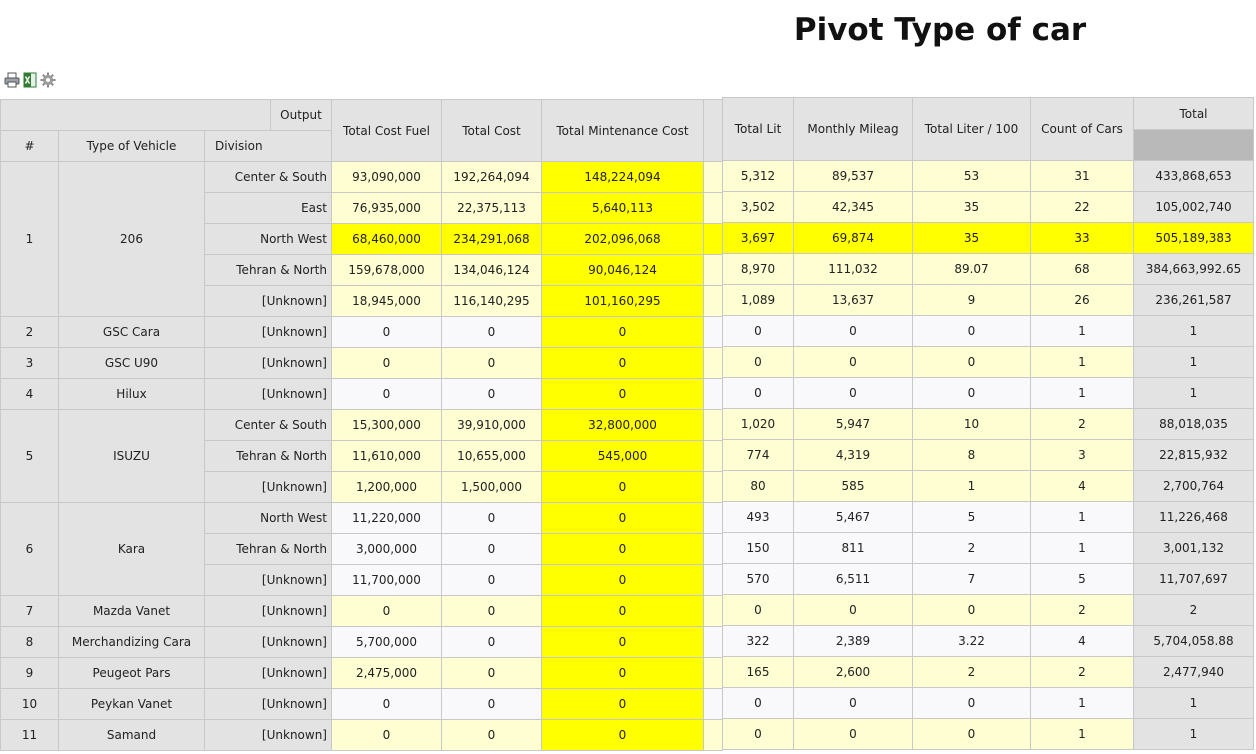 The height and width of the screenshot is (754, 1256). I want to click on division-cell: East, so click(268, 208).